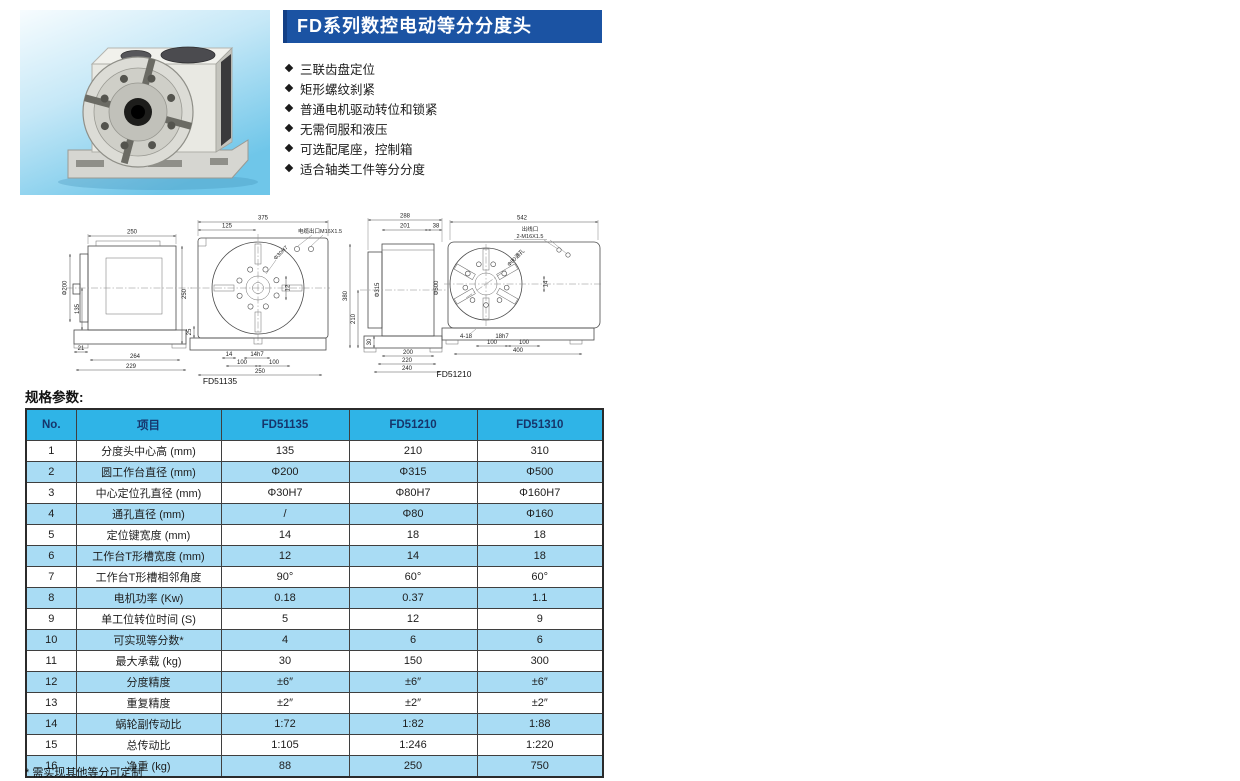 This screenshot has height=781, width=1240. What do you see at coordinates (148, 703) in the screenshot?
I see `table-cell: 重复精度` at bounding box center [148, 703].